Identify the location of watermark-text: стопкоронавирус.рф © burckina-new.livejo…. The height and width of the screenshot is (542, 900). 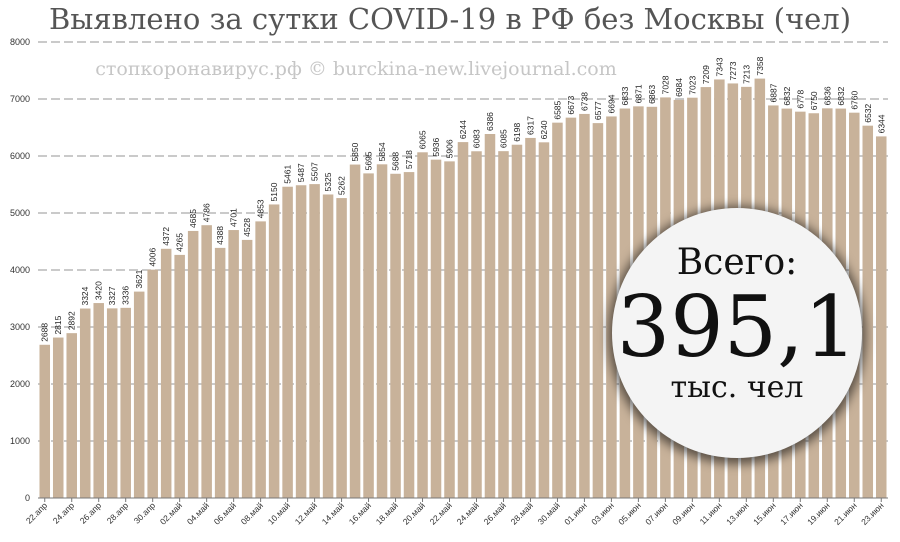
(355, 69).